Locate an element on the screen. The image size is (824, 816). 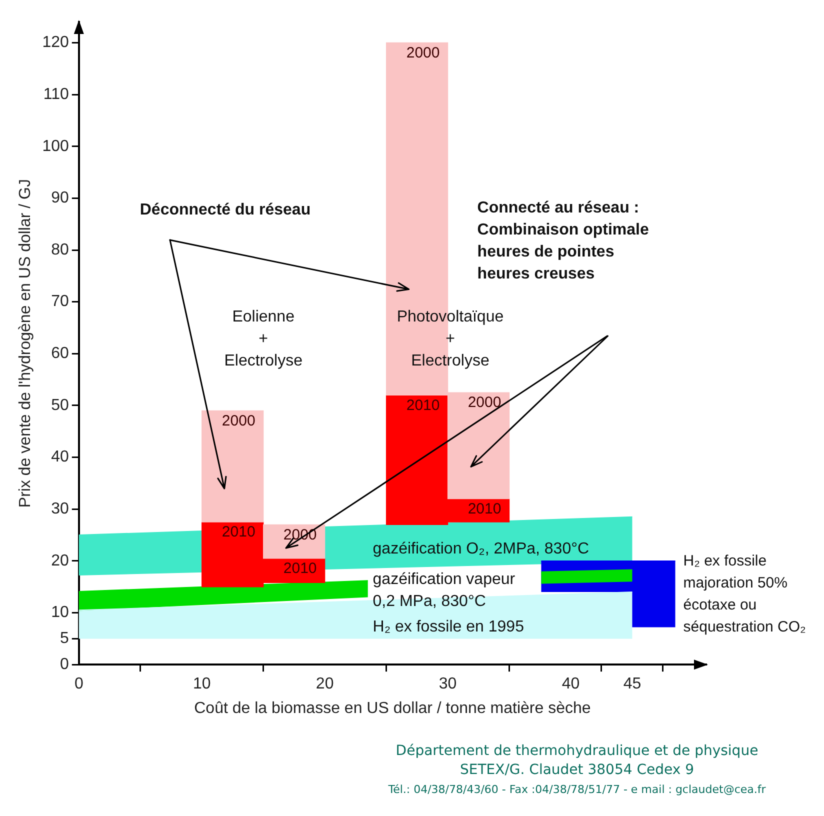
y-tick-label: 70 is located at coordinates (60, 301).